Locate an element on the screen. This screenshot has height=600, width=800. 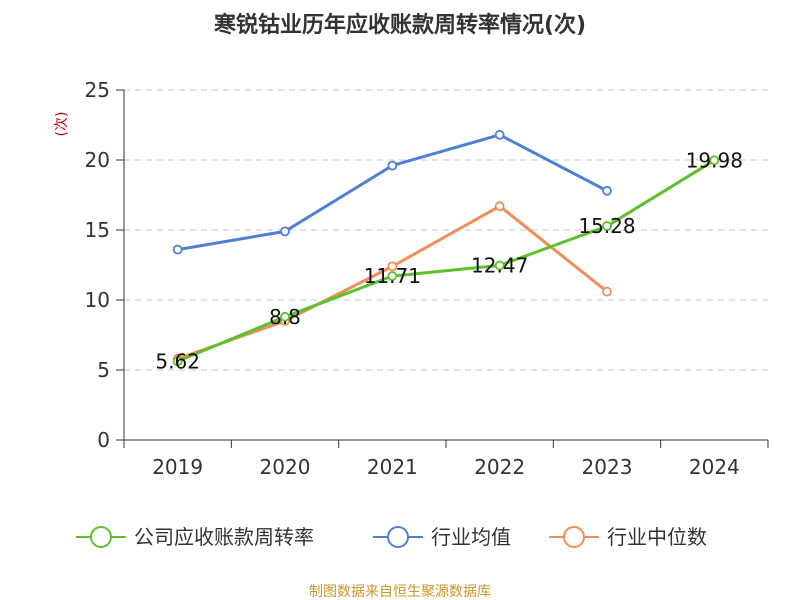
point-1-2020 is located at coordinates (285, 231).